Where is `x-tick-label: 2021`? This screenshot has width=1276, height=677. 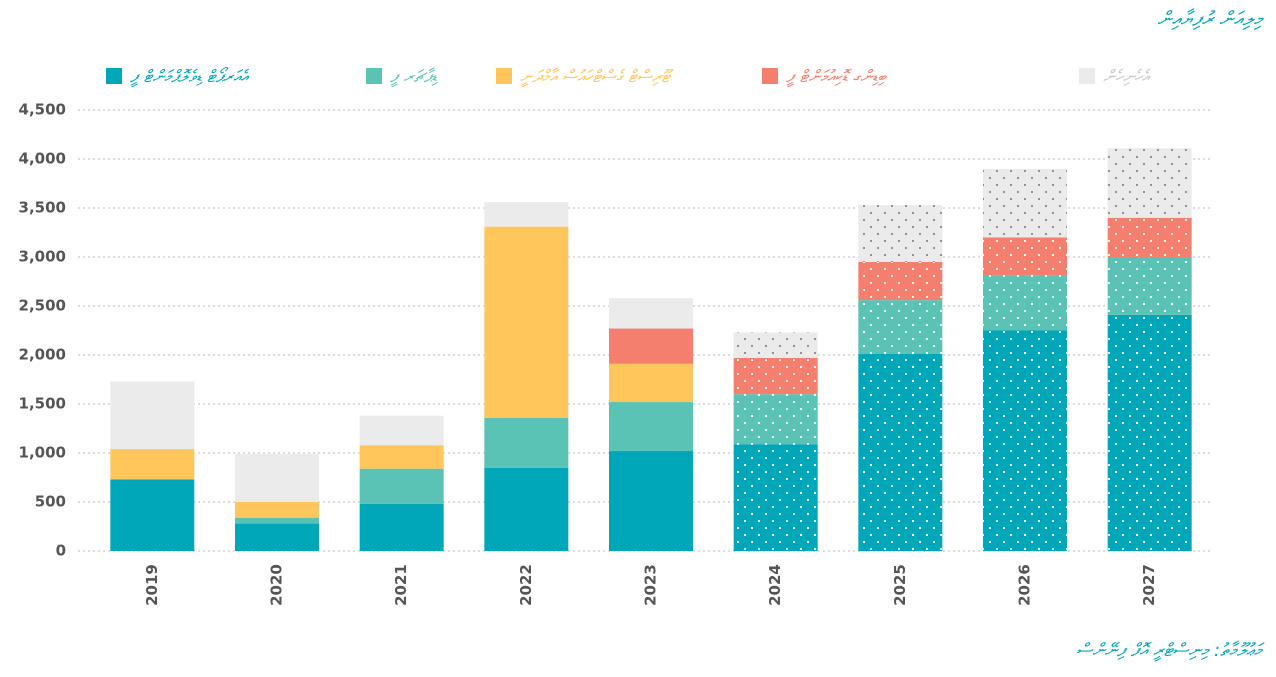 x-tick-label: 2021 is located at coordinates (401, 585).